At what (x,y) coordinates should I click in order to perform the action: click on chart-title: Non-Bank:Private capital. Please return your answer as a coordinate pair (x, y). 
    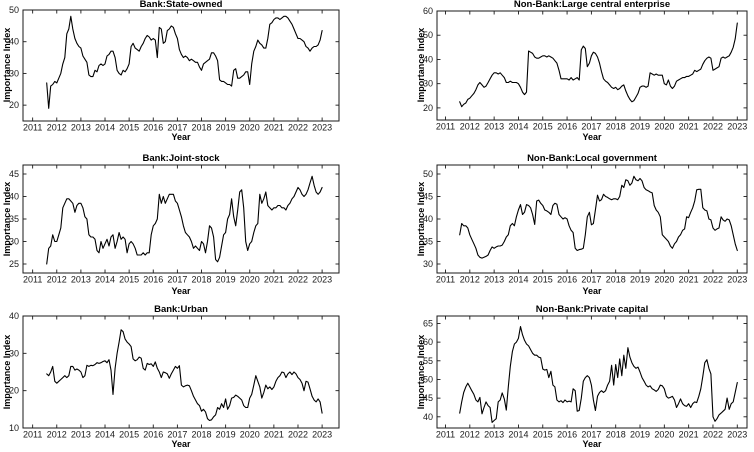
    Looking at the image, I should click on (592, 309).